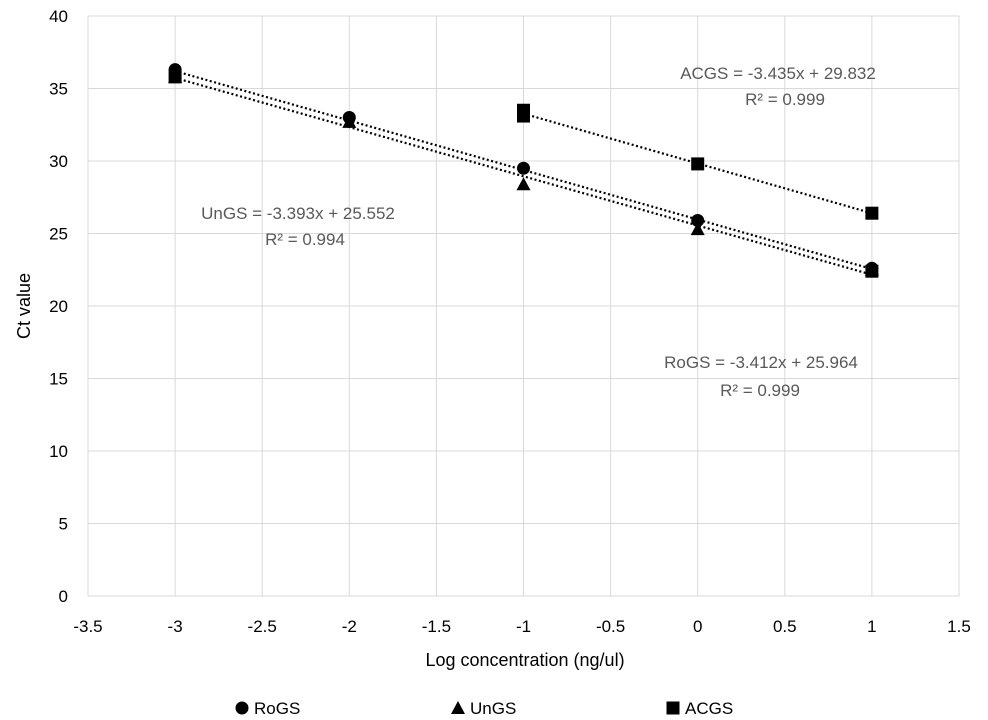 The width and height of the screenshot is (988, 720). I want to click on r-squared-ungs: R² = 0.994, so click(305, 239).